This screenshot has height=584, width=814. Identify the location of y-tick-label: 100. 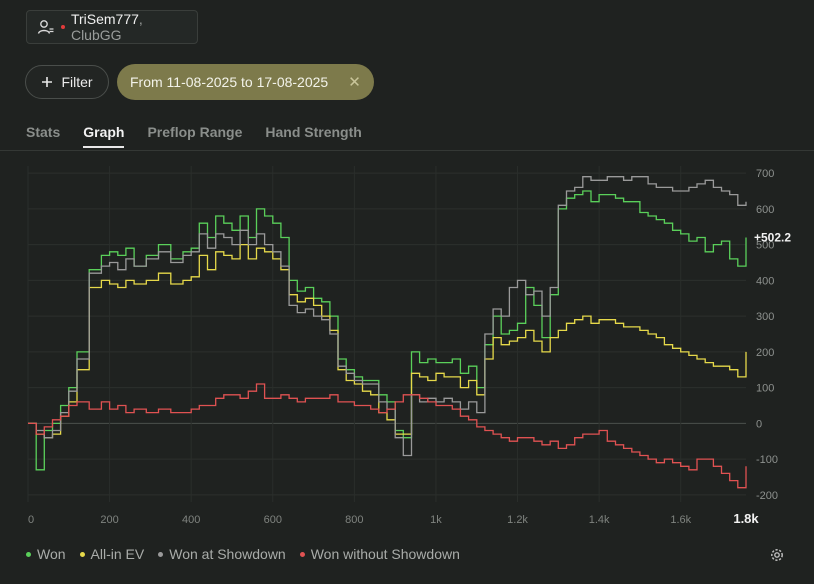
(765, 389).